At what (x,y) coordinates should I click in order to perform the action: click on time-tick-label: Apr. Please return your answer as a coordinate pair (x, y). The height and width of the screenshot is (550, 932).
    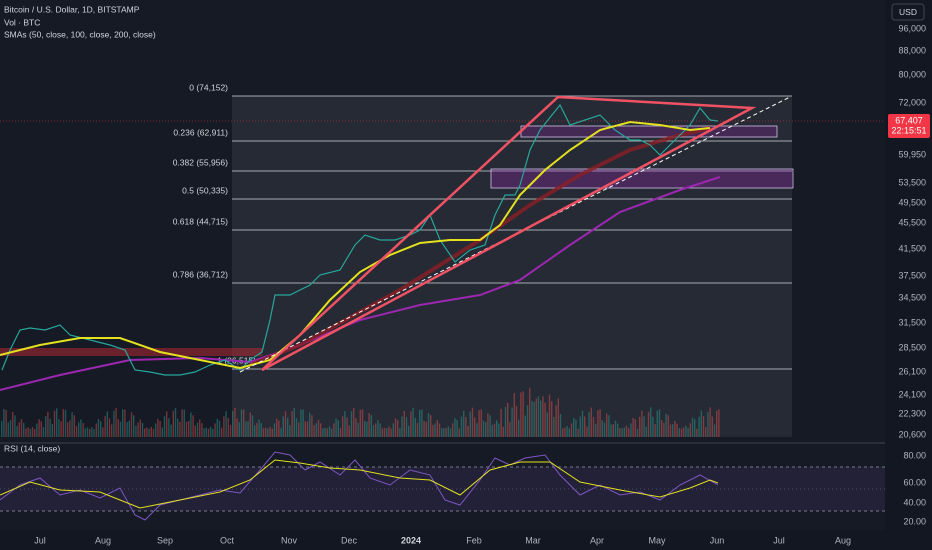
    Looking at the image, I should click on (597, 540).